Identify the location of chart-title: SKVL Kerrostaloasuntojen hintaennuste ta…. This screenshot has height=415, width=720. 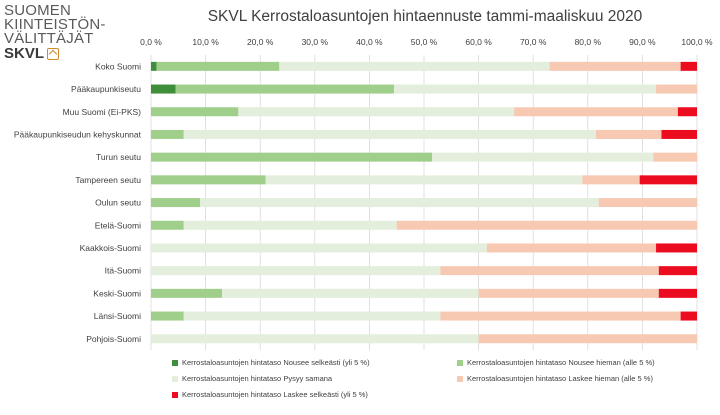
(425, 16).